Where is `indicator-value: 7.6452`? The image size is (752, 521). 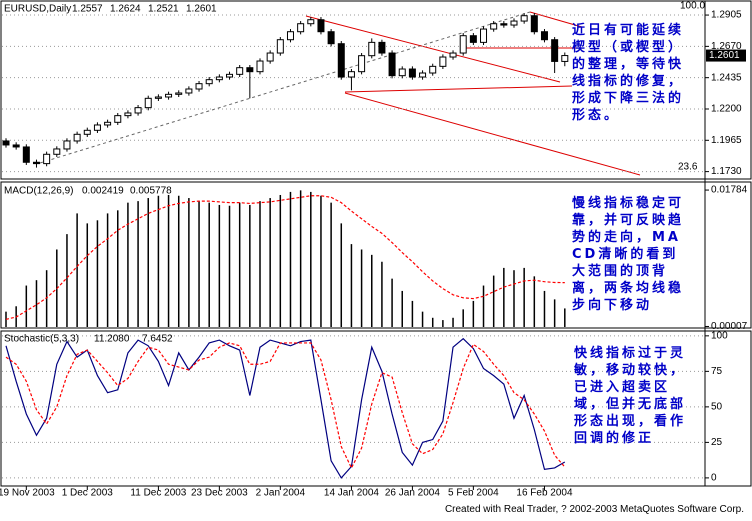
indicator-value: 7.6452 is located at coordinates (157, 339).